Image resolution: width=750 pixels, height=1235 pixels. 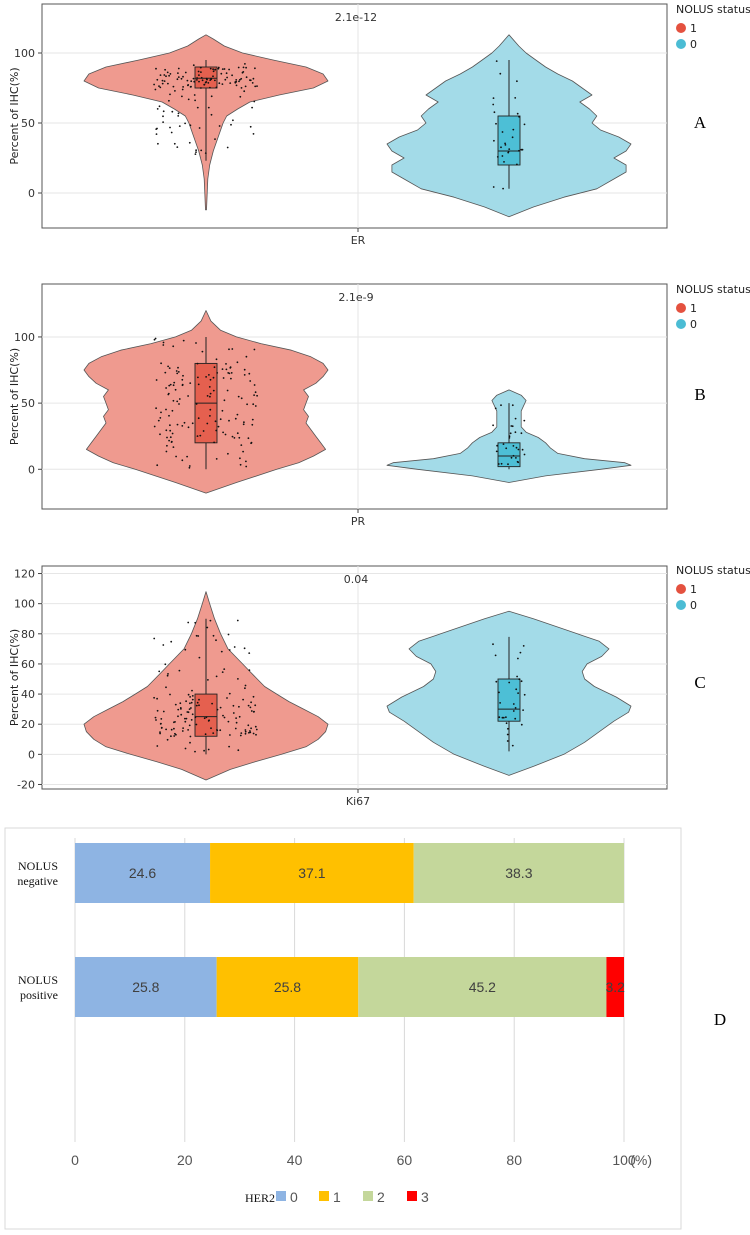 What do you see at coordinates (720, 1019) in the screenshot?
I see `panel-label-d: D` at bounding box center [720, 1019].